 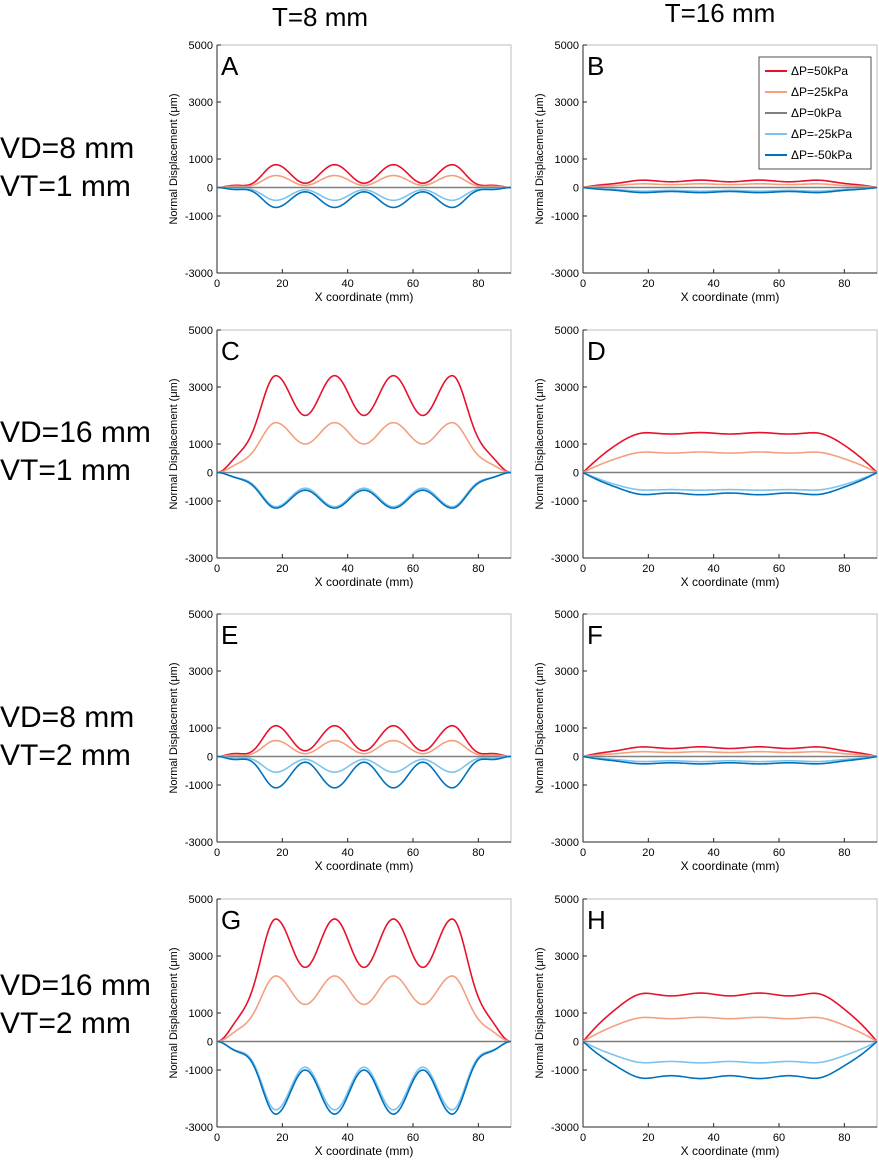 What do you see at coordinates (821, 155) in the screenshot?
I see `legend-label-5: ΔP=-50kPa` at bounding box center [821, 155].